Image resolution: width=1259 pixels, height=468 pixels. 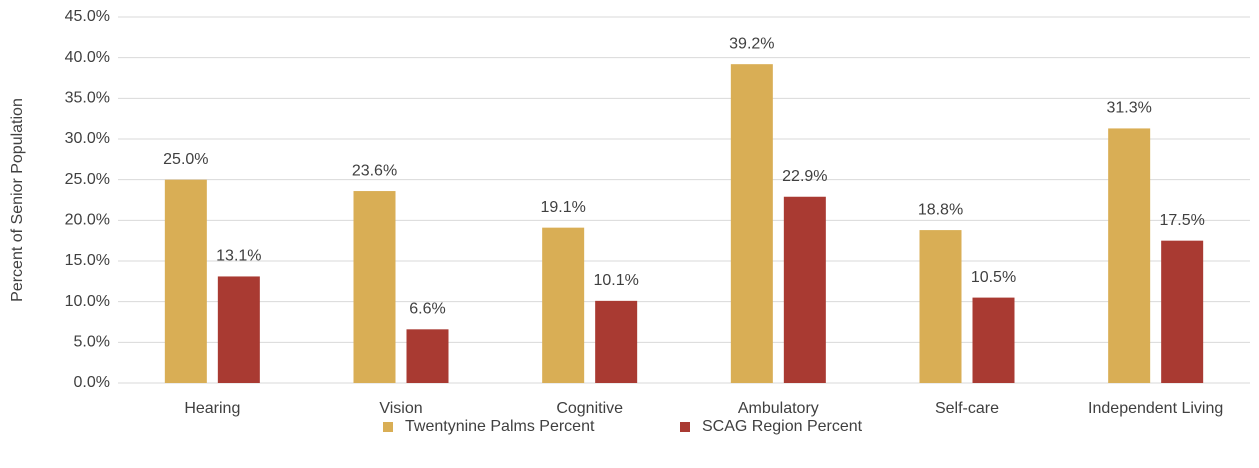 I want to click on y-tick-label: 20.0%, so click(x=87, y=220).